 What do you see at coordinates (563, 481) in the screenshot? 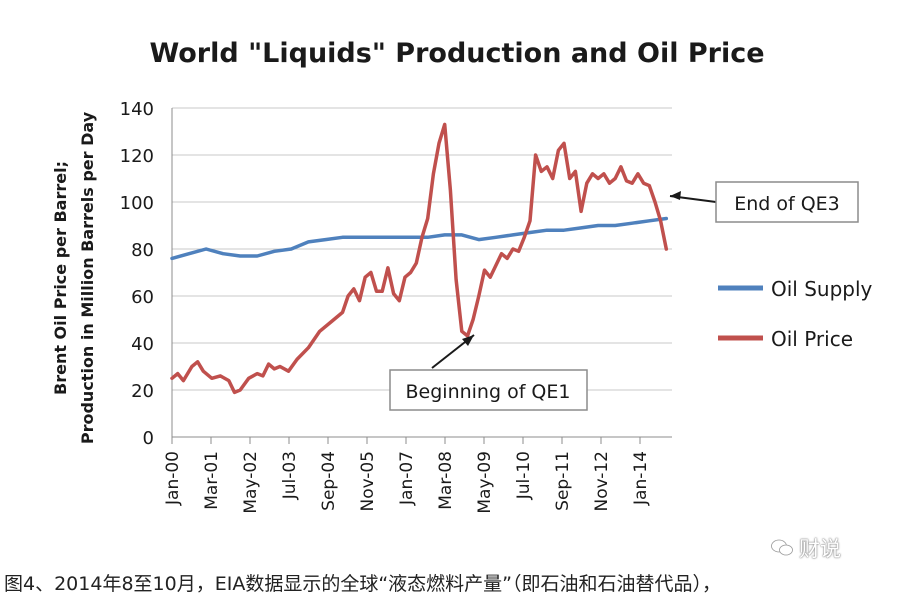
I see `x-tick-label-sep-11: Sep-11` at bounding box center [563, 481].